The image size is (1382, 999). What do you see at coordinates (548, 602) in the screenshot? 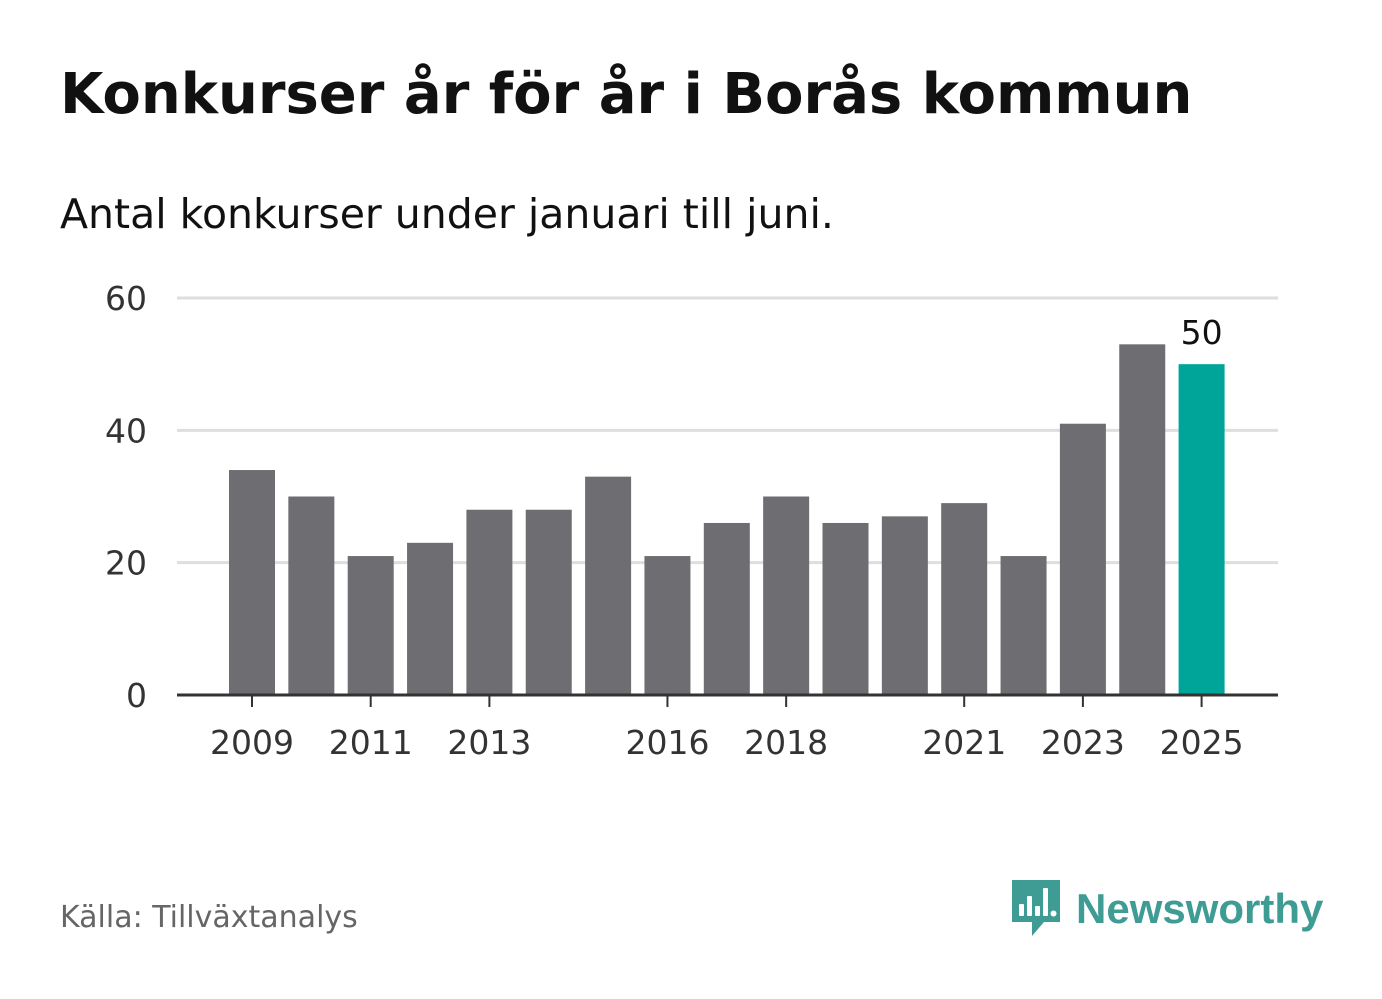
I see `bar-2014` at bounding box center [548, 602].